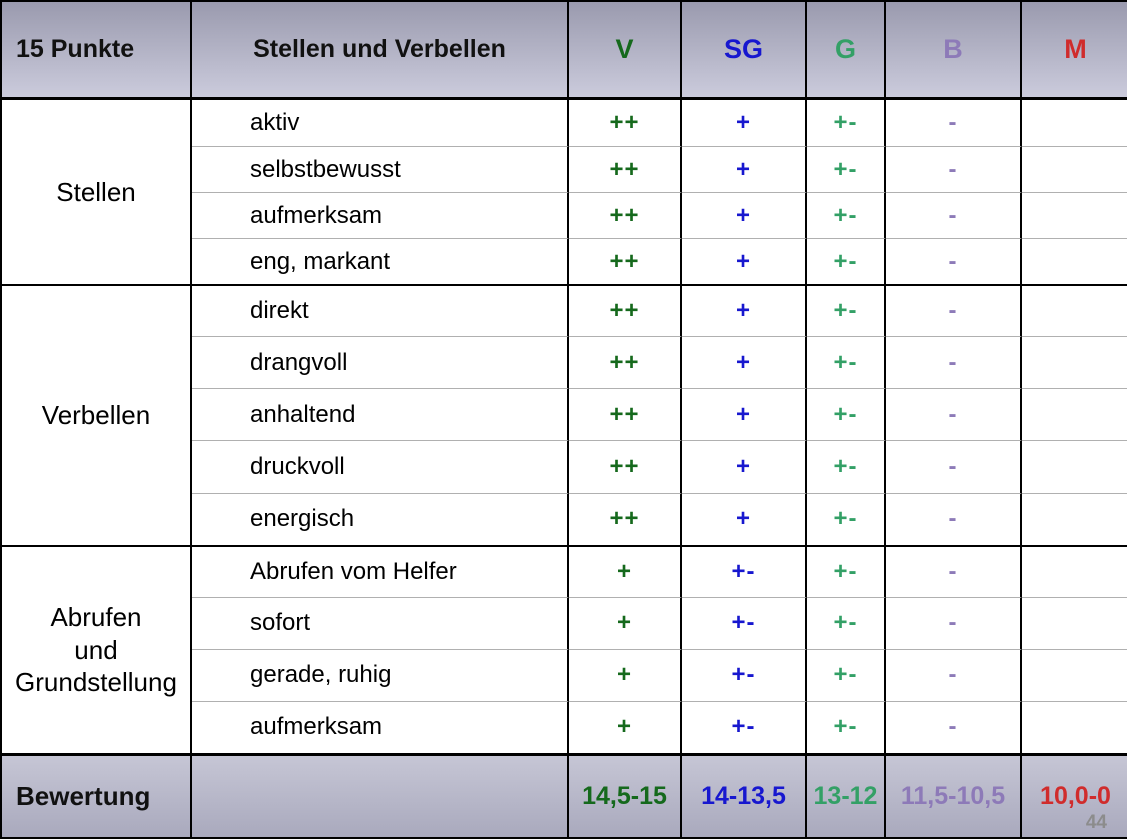 The width and height of the screenshot is (1127, 839). Describe the element at coordinates (625, 51) in the screenshot. I see `grade-header-v: V` at that location.